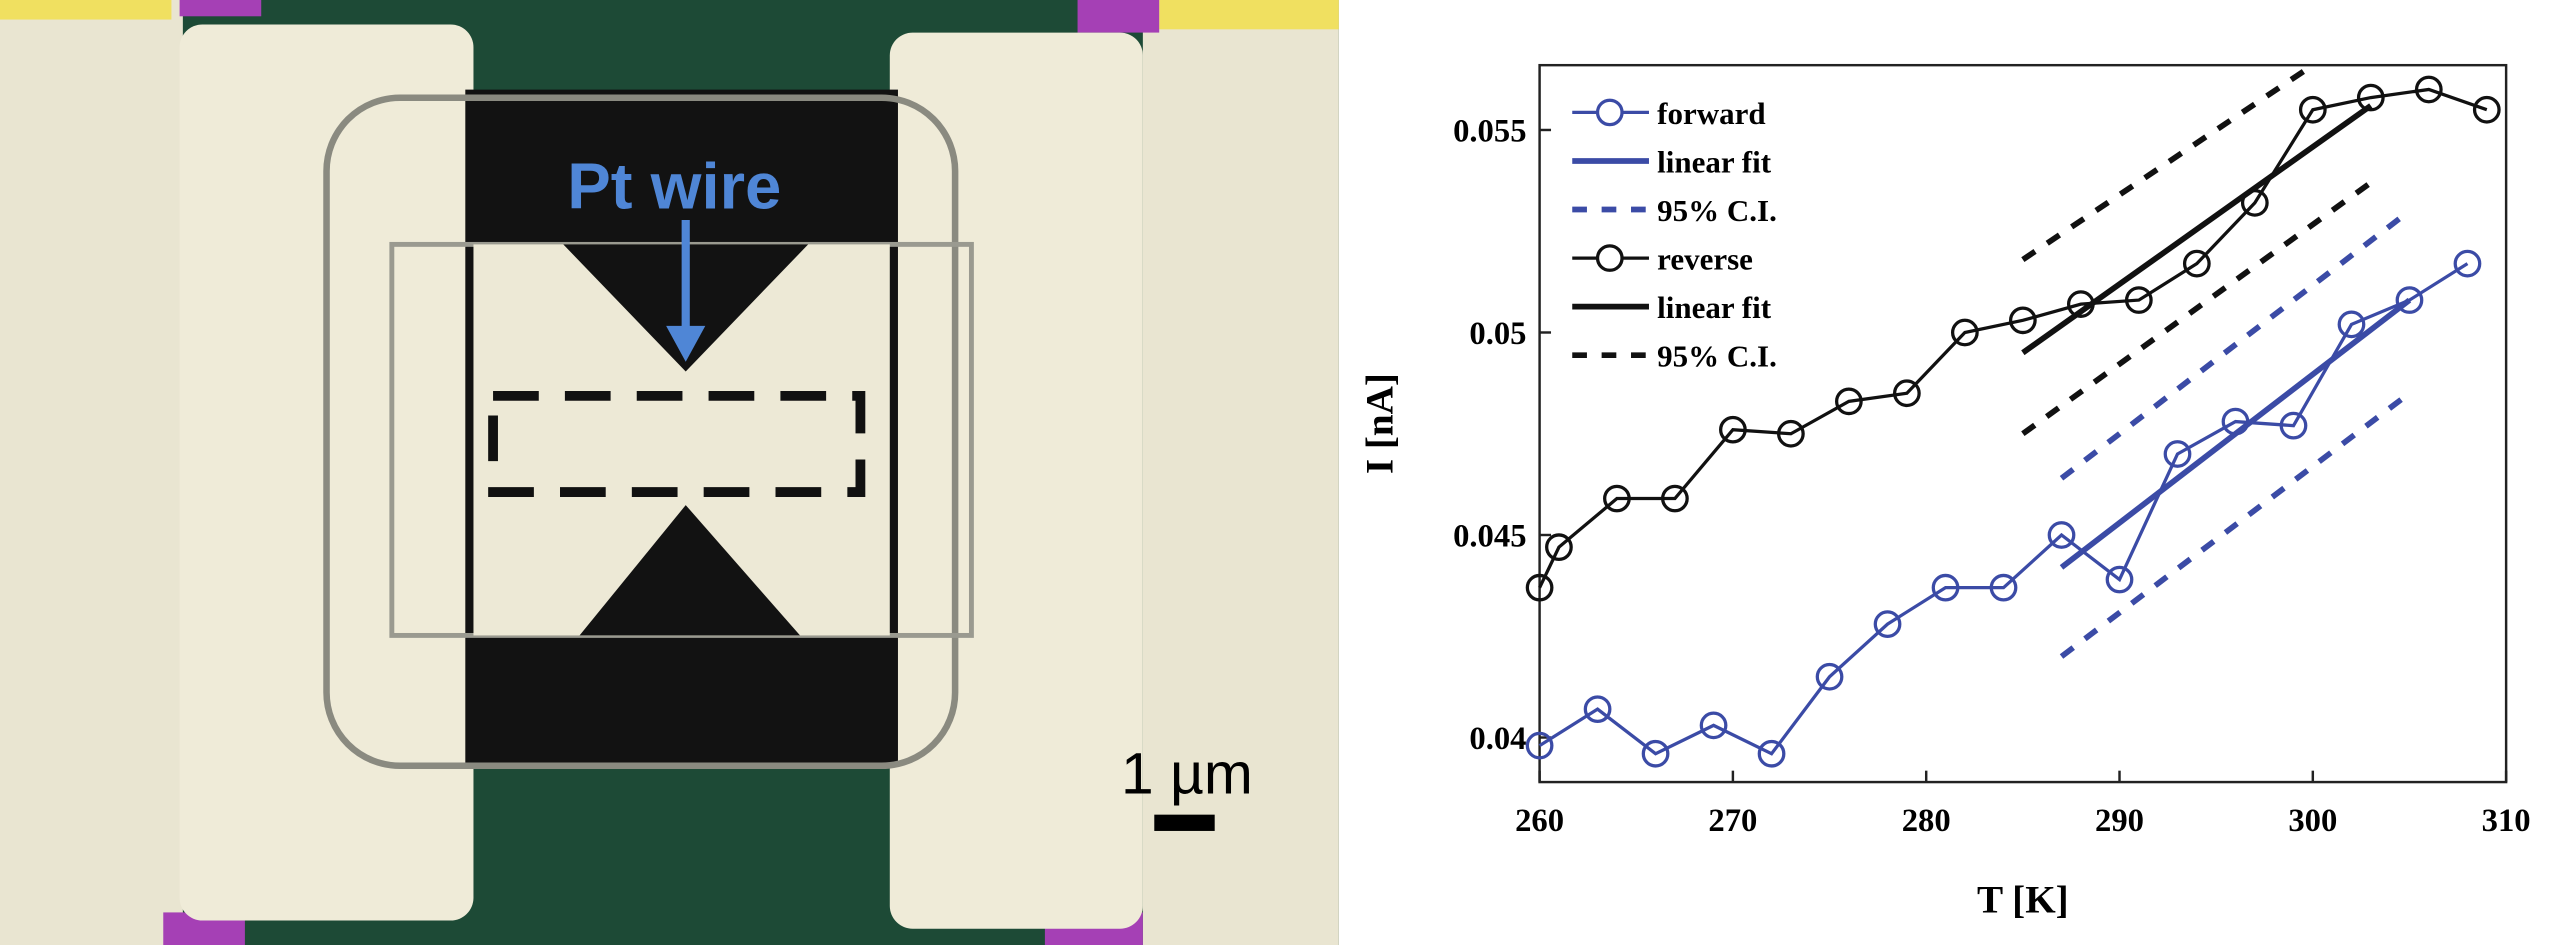  Describe the element at coordinates (1380, 423) in the screenshot. I see `y-axis-label: I [nA]` at that location.